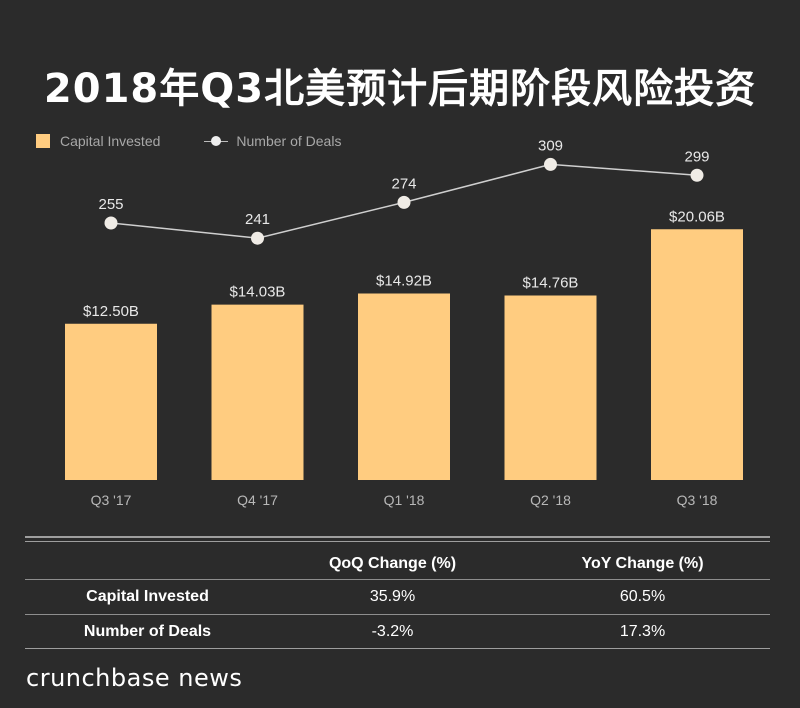 This screenshot has width=800, height=708. What do you see at coordinates (43, 141) in the screenshot?
I see `legend-bar-swatch` at bounding box center [43, 141].